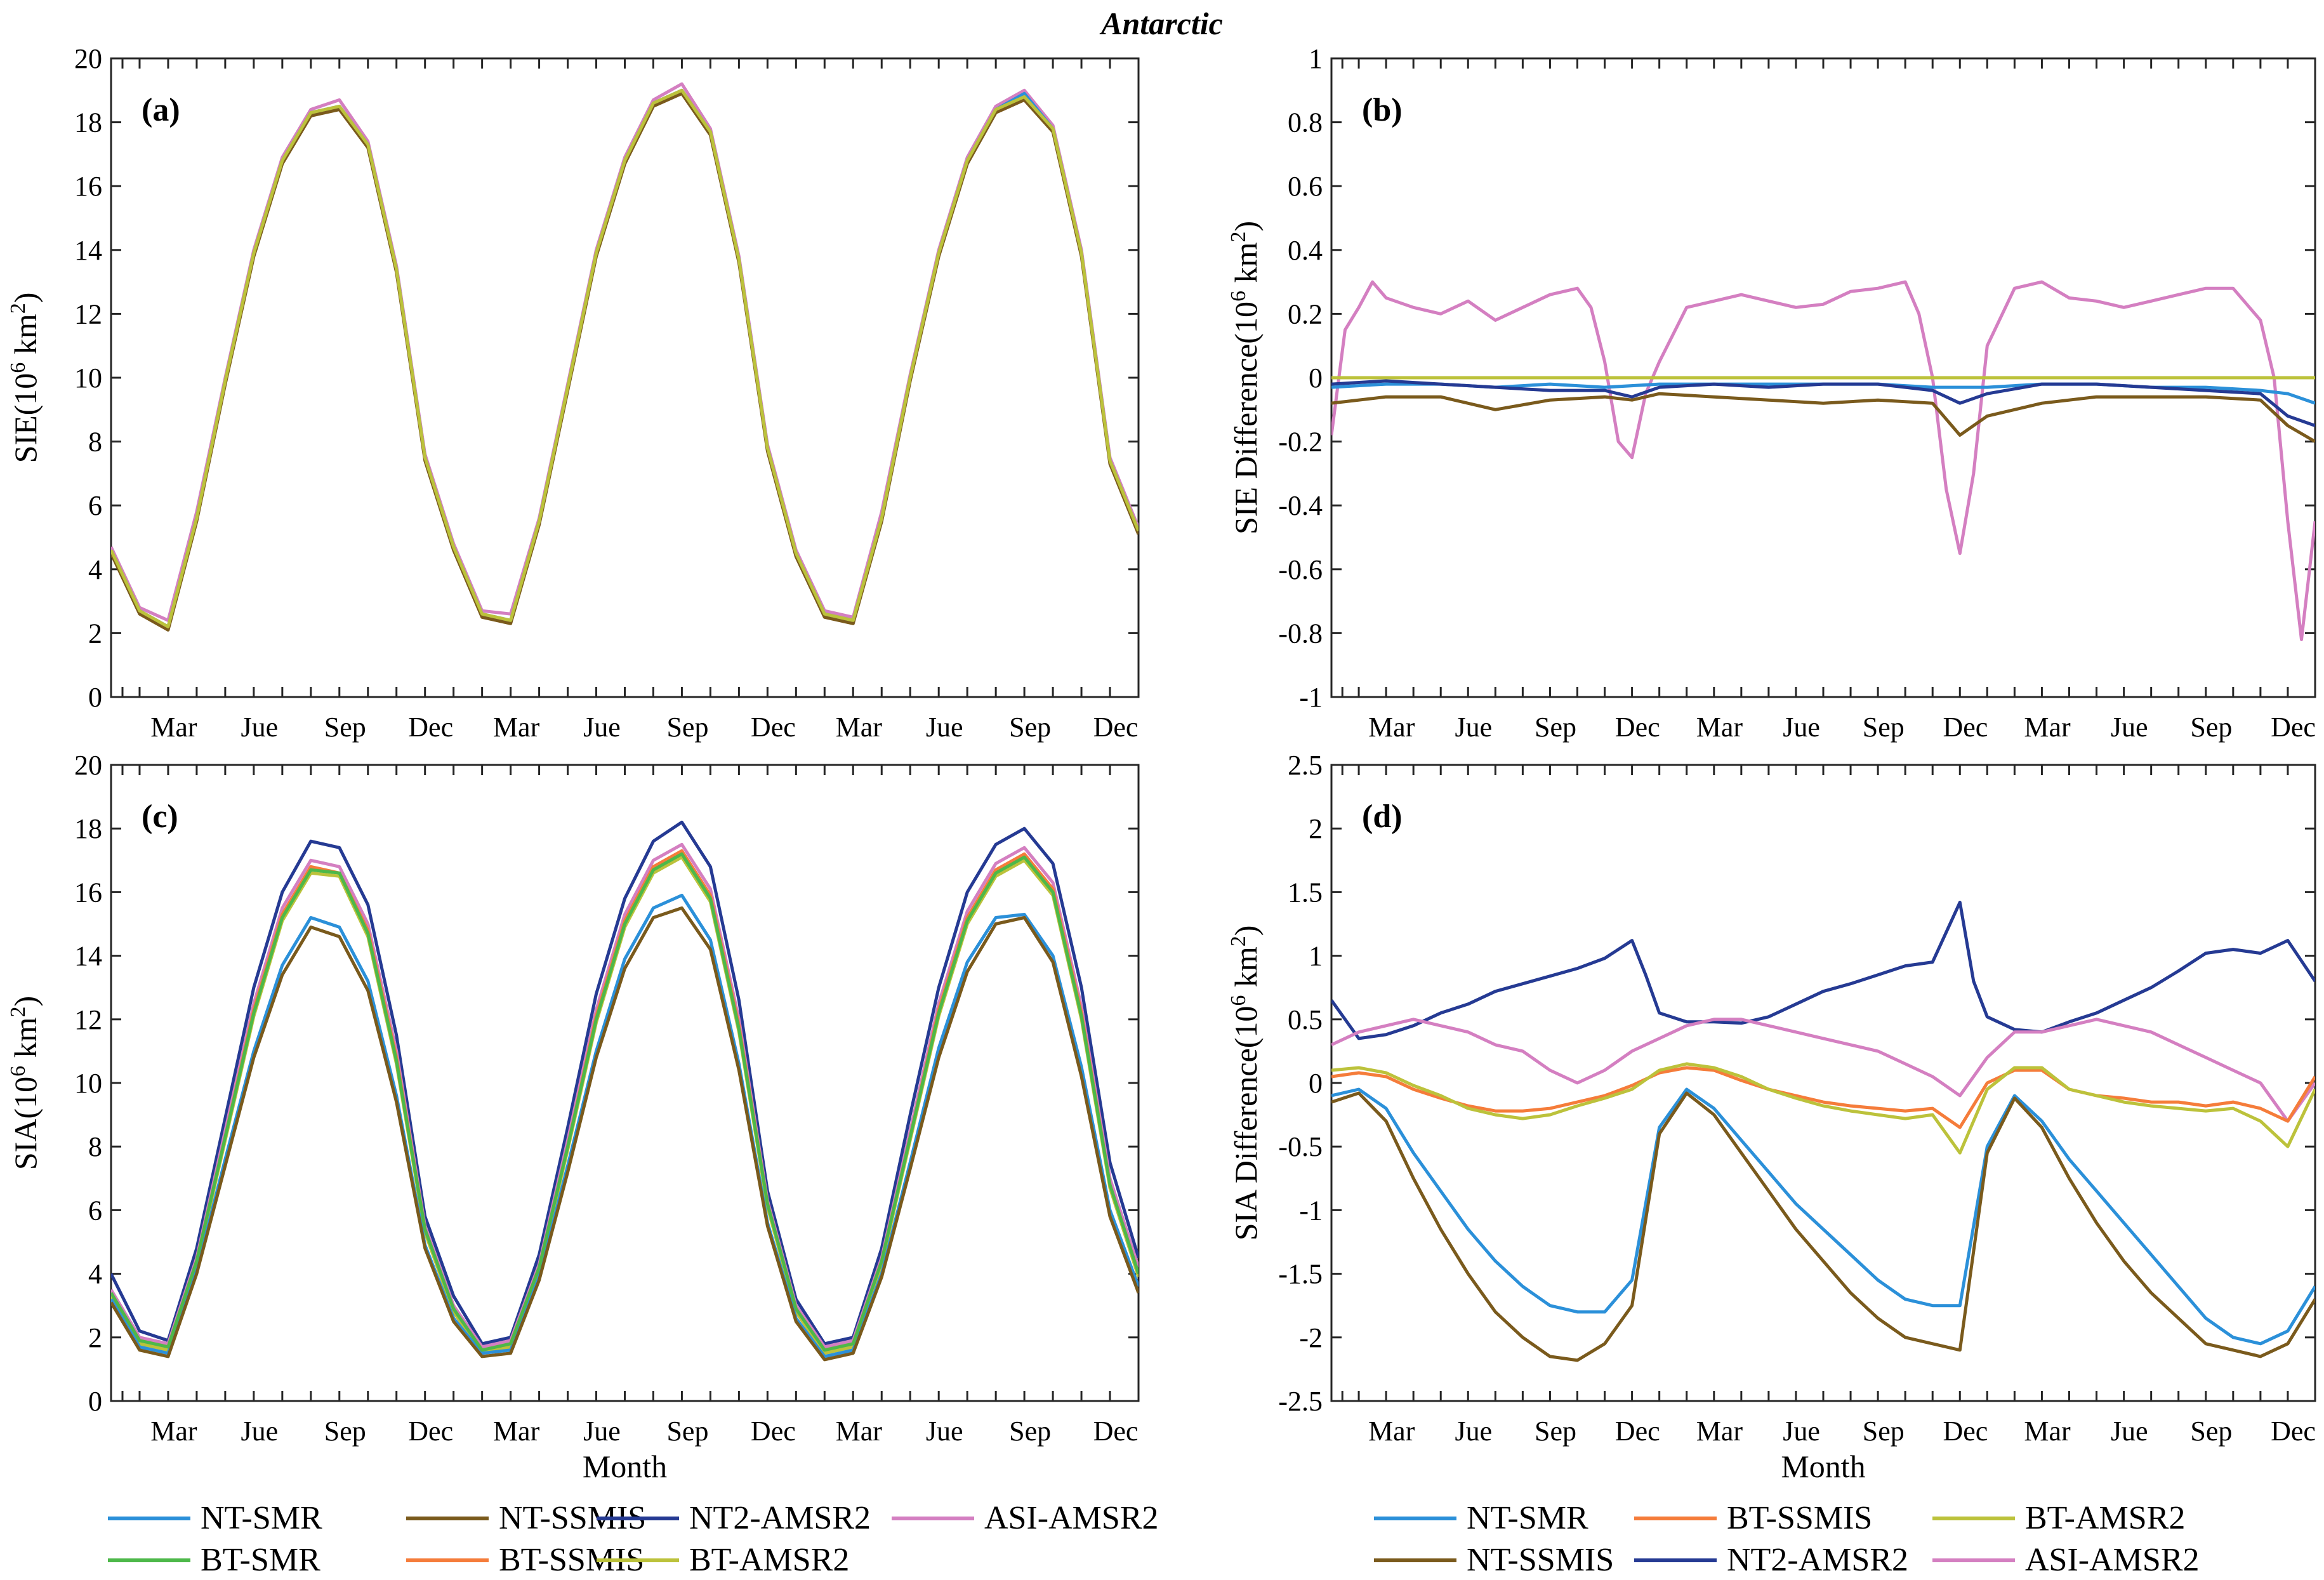  I want to click on legend-label: BT-AMSR2, so click(770, 1560).